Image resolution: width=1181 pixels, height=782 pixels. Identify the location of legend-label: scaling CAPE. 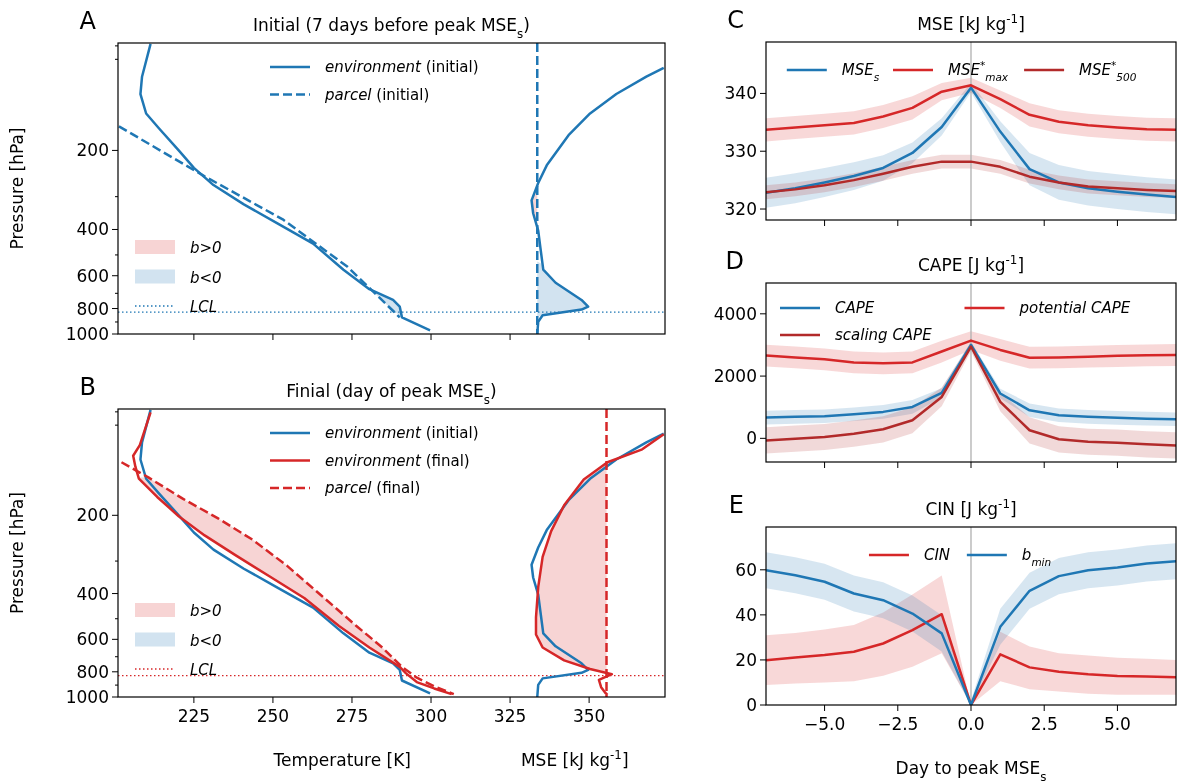
(884, 335).